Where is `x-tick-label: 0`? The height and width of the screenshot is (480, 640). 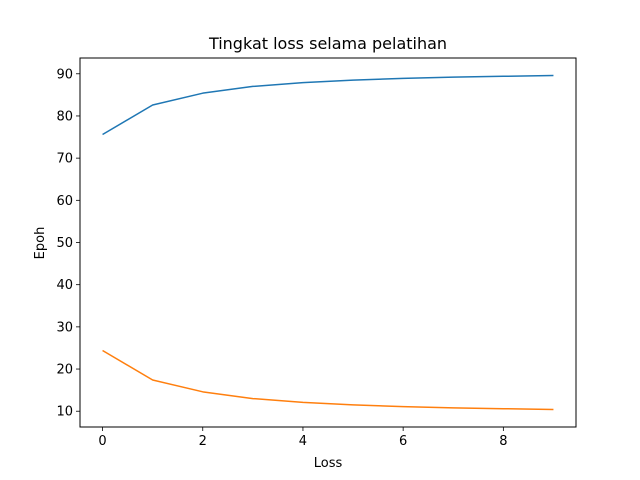 x-tick-label: 0 is located at coordinates (102, 441).